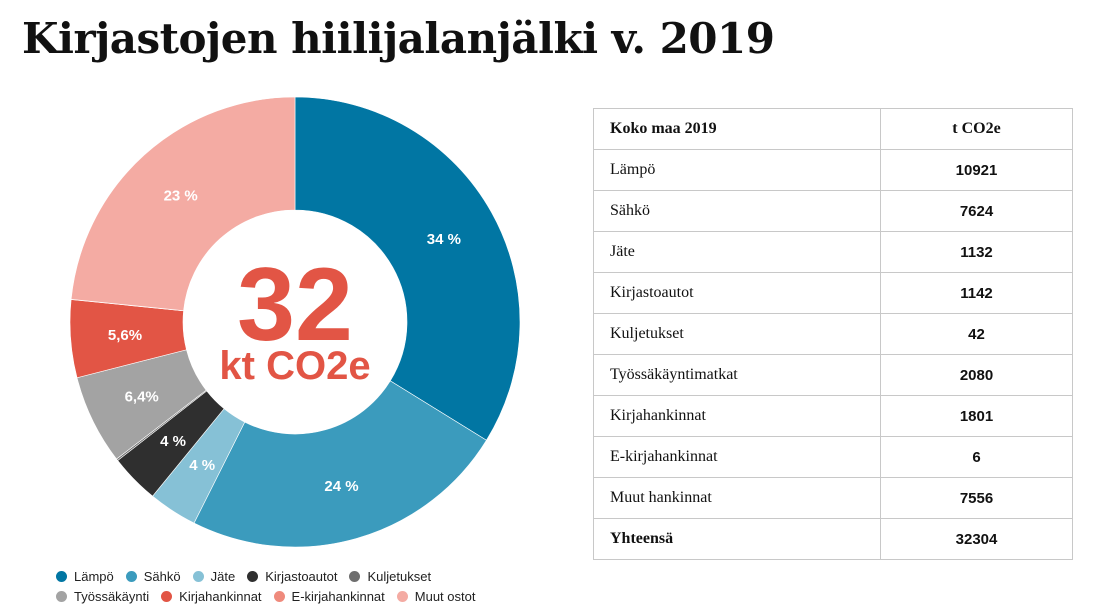 This screenshot has height=607, width=1097. I want to click on table-header-value: t CO2e, so click(976, 129).